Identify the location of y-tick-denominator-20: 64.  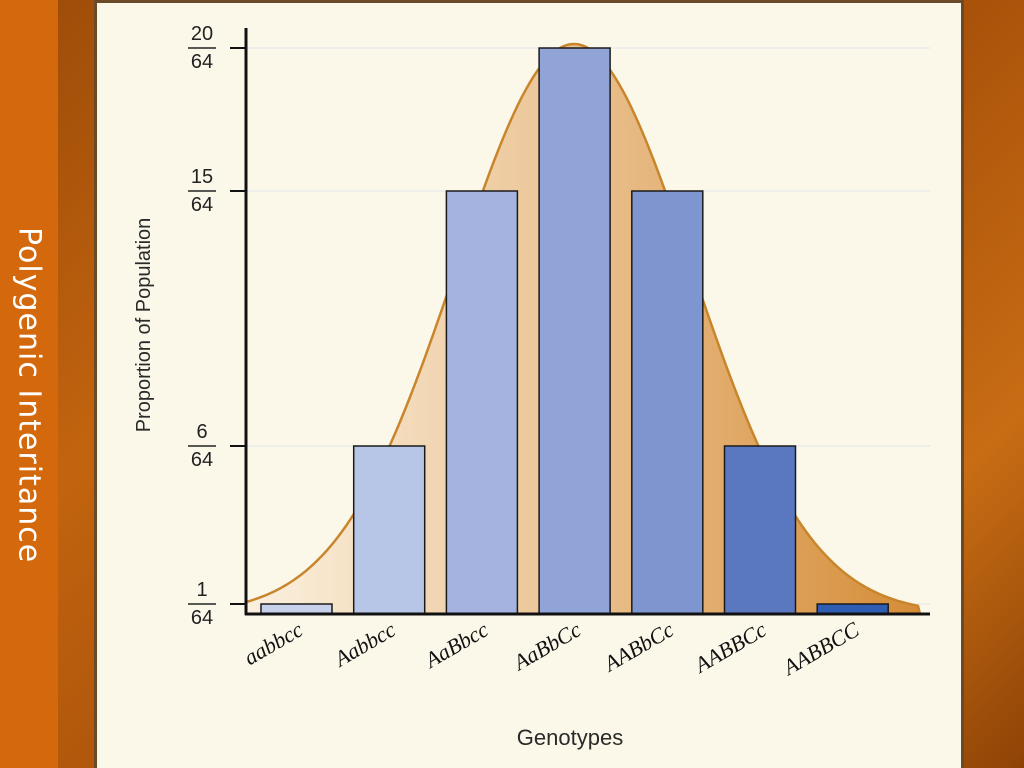
(202, 62).